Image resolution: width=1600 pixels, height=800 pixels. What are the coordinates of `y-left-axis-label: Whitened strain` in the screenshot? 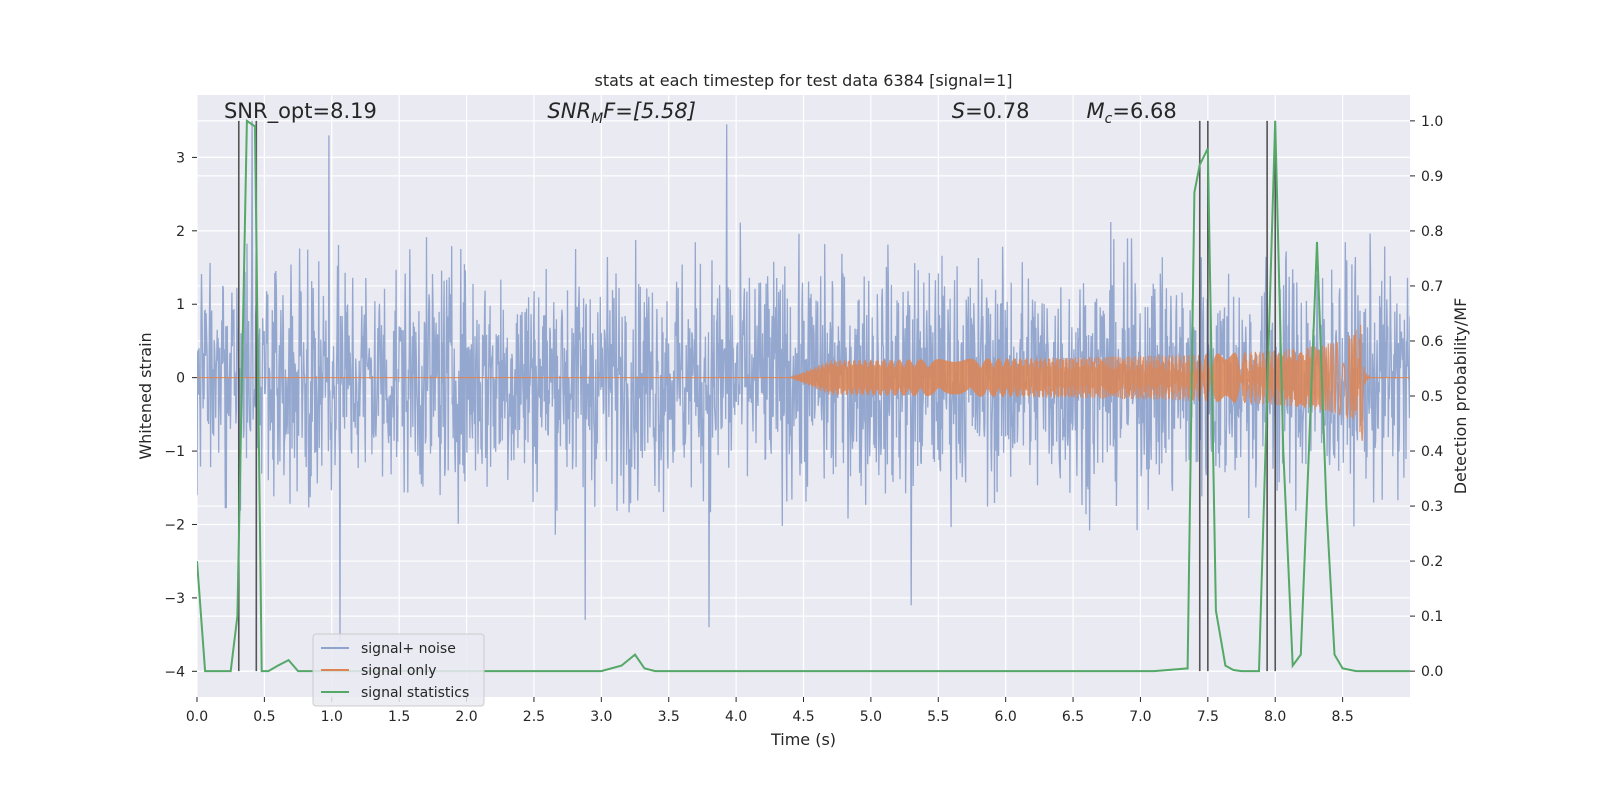 It's located at (145, 395).